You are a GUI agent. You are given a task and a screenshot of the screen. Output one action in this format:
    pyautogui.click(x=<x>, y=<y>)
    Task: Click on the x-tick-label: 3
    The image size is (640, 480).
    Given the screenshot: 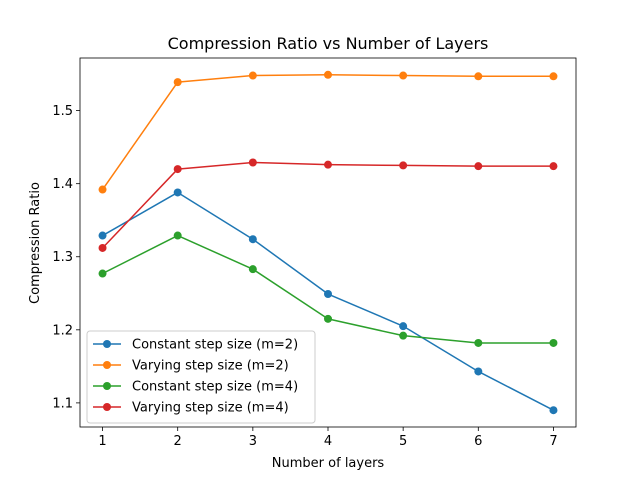 What is the action you would take?
    pyautogui.click(x=253, y=441)
    